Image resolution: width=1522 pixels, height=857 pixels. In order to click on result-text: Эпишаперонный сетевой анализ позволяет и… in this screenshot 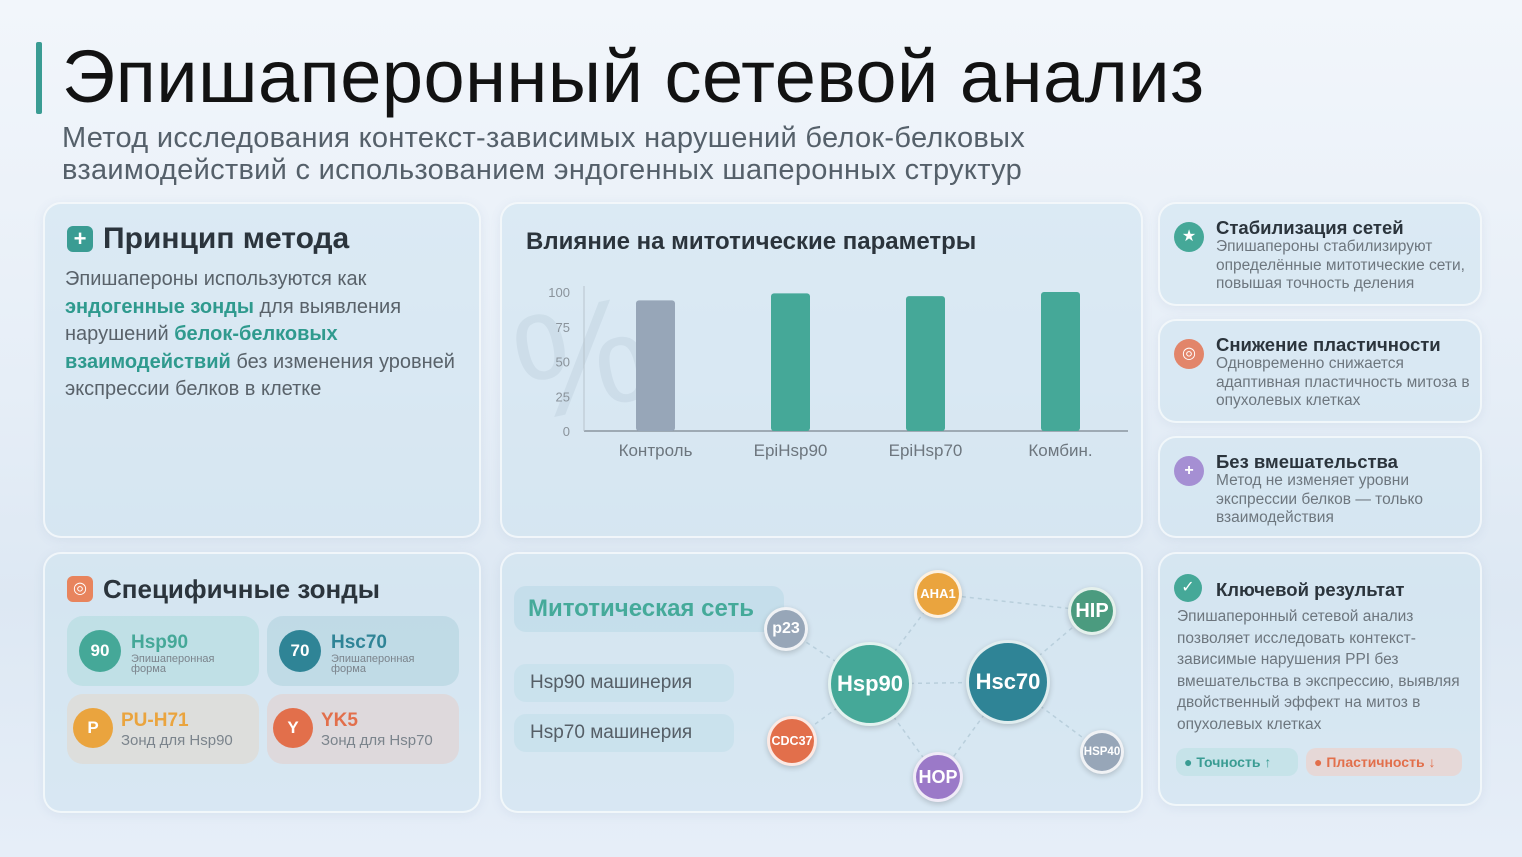, I will do `click(1318, 670)`.